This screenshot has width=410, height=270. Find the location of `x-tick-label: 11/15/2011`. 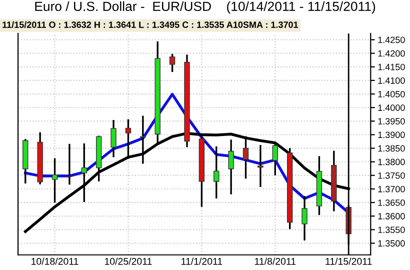

x-tick-label: 11/15/2011 is located at coordinates (349, 261).